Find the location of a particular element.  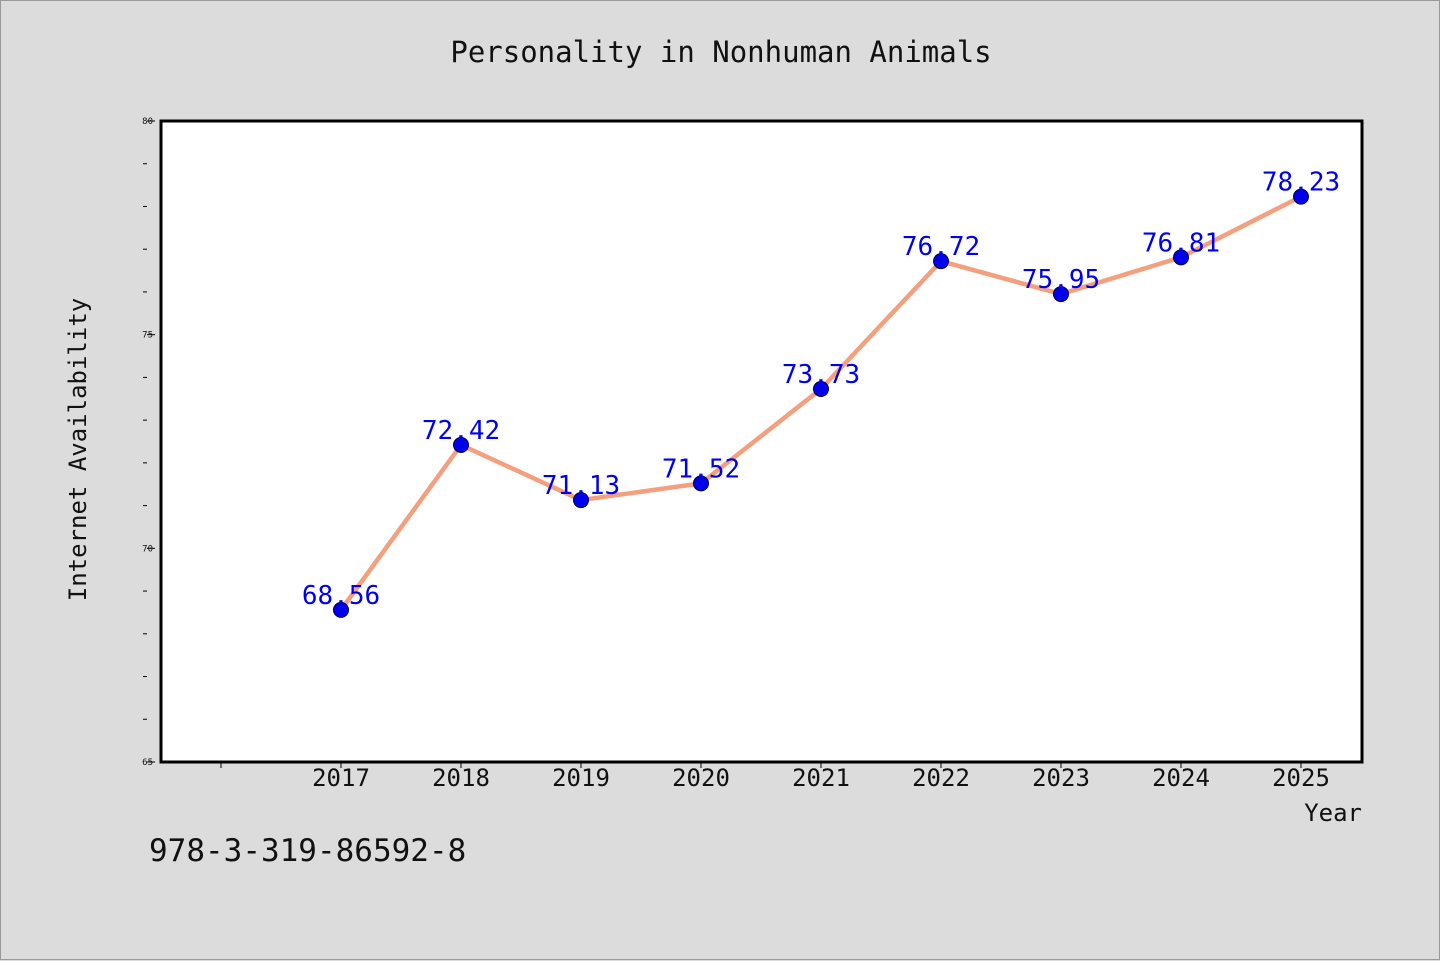

x-tick-label: 2025 is located at coordinates (1301, 778).